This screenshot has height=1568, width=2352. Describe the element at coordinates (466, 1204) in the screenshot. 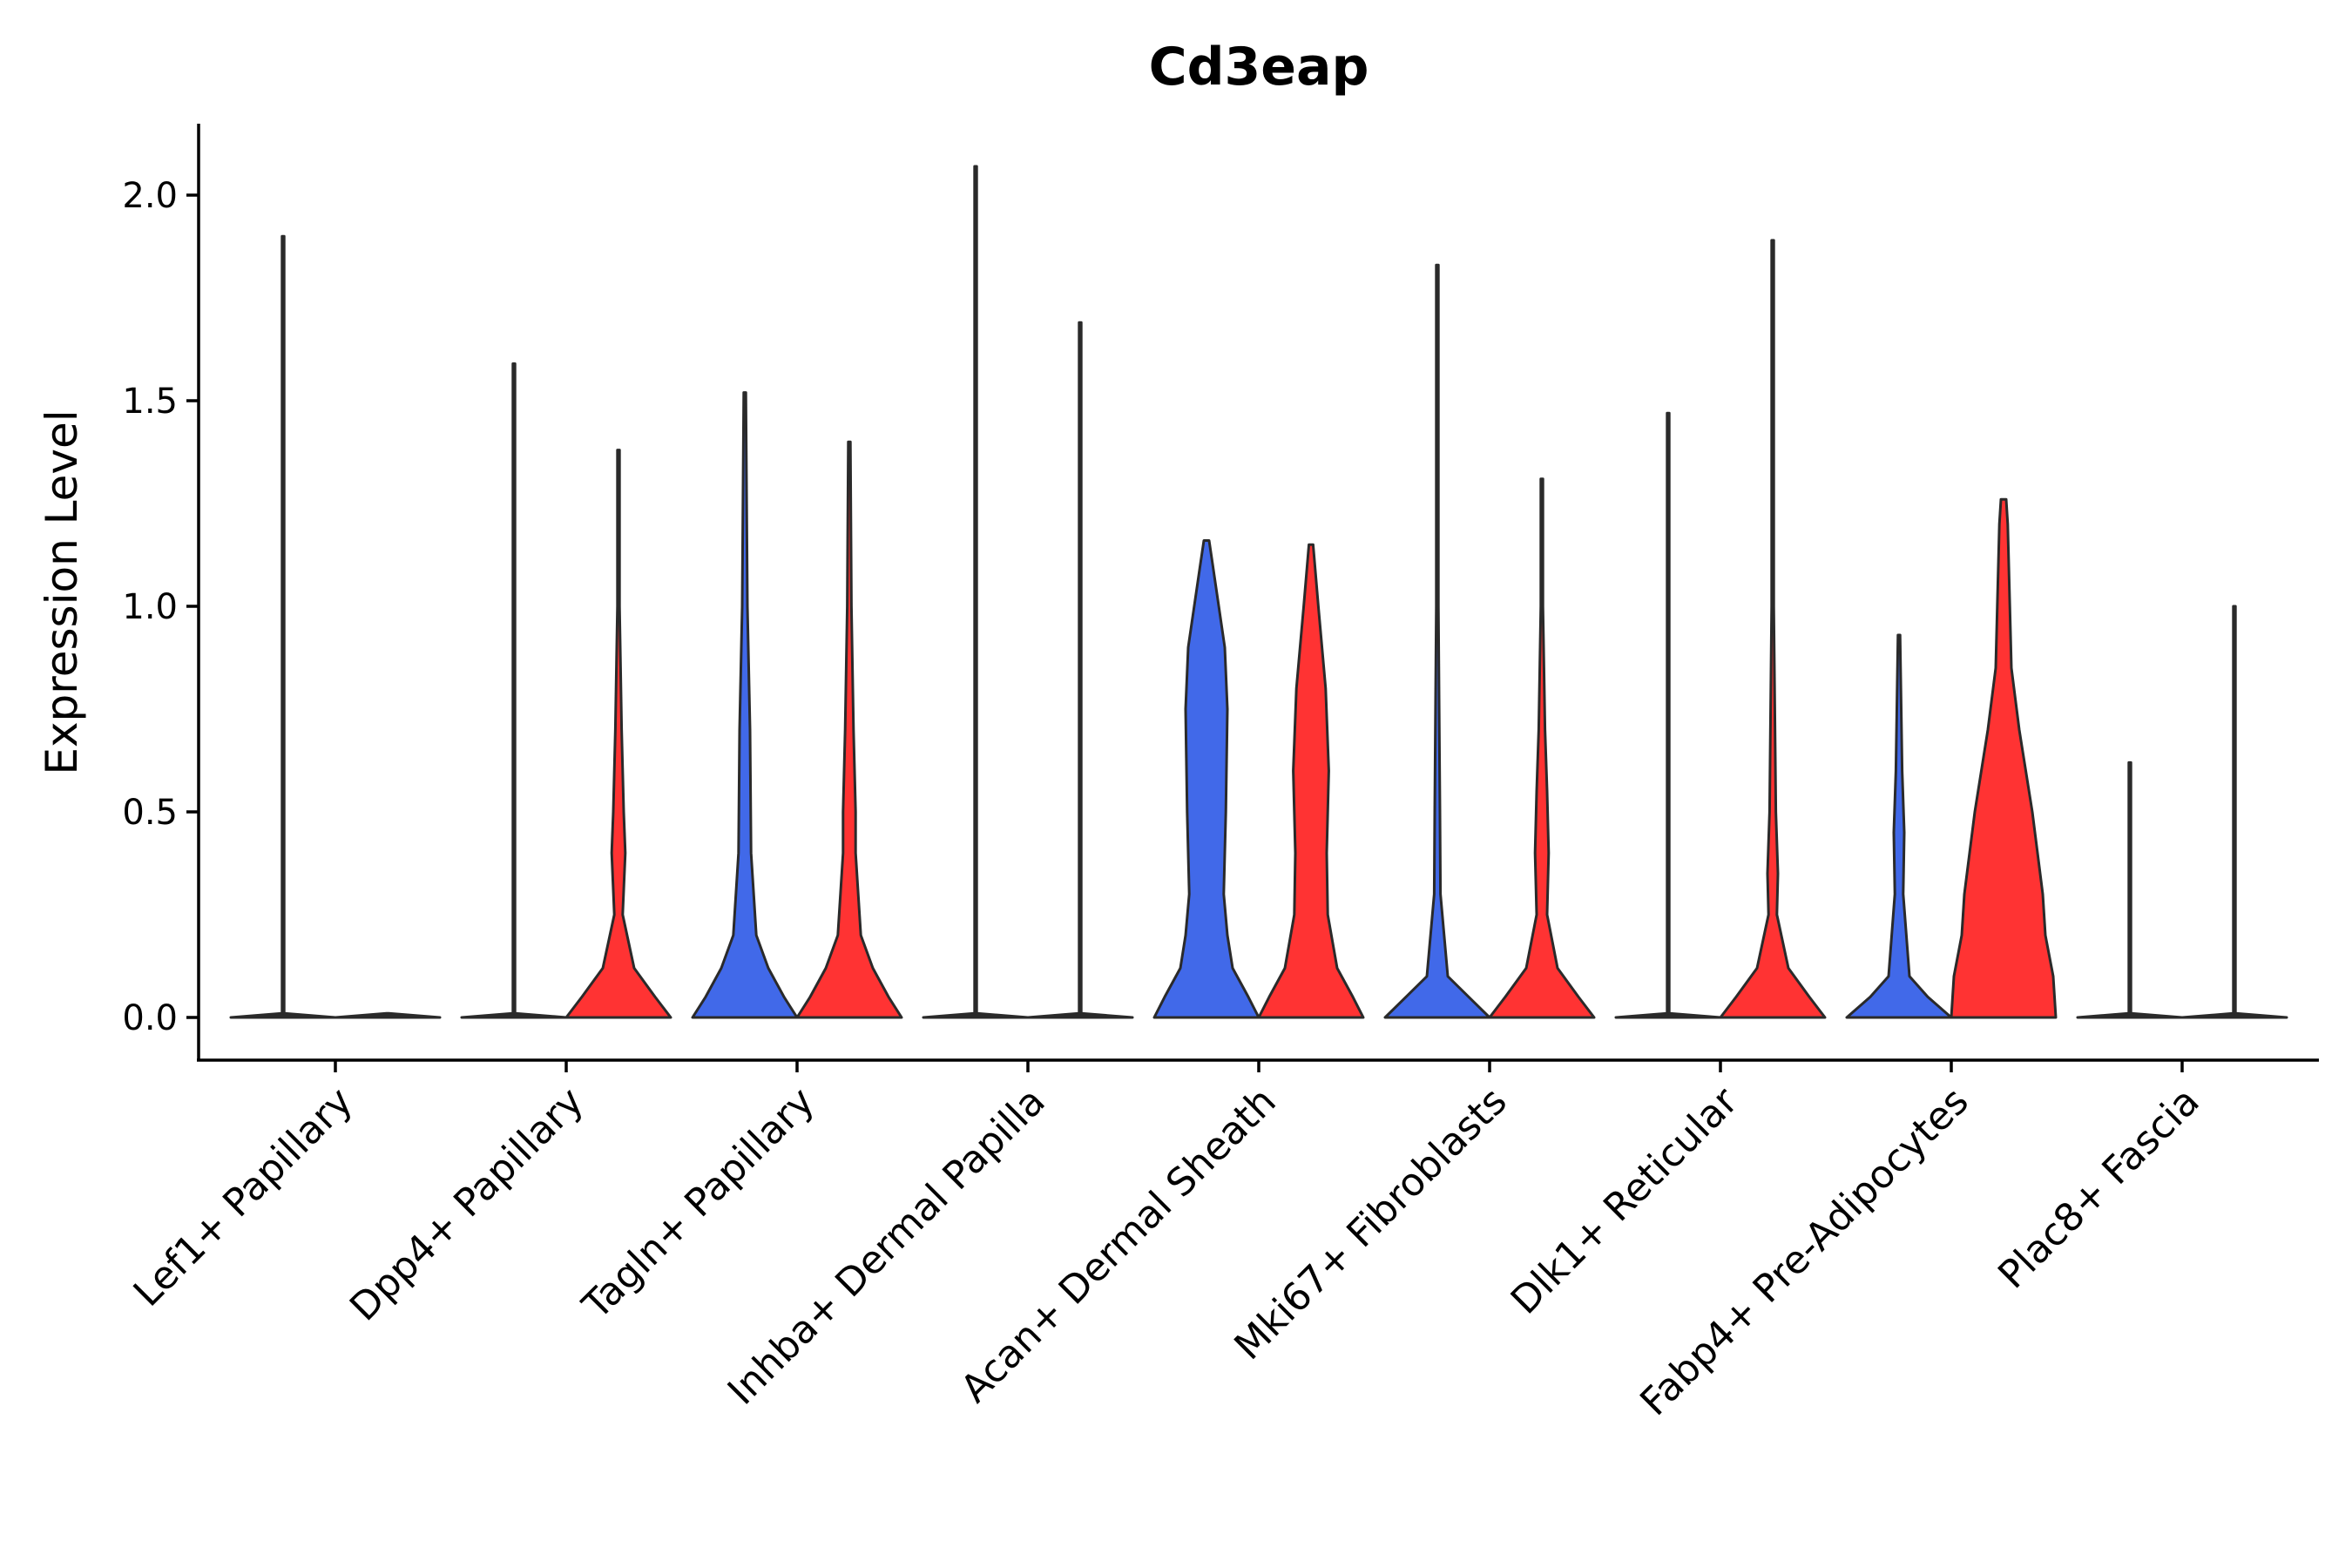

I see `category-label: Dpp4+ Papillary` at that location.